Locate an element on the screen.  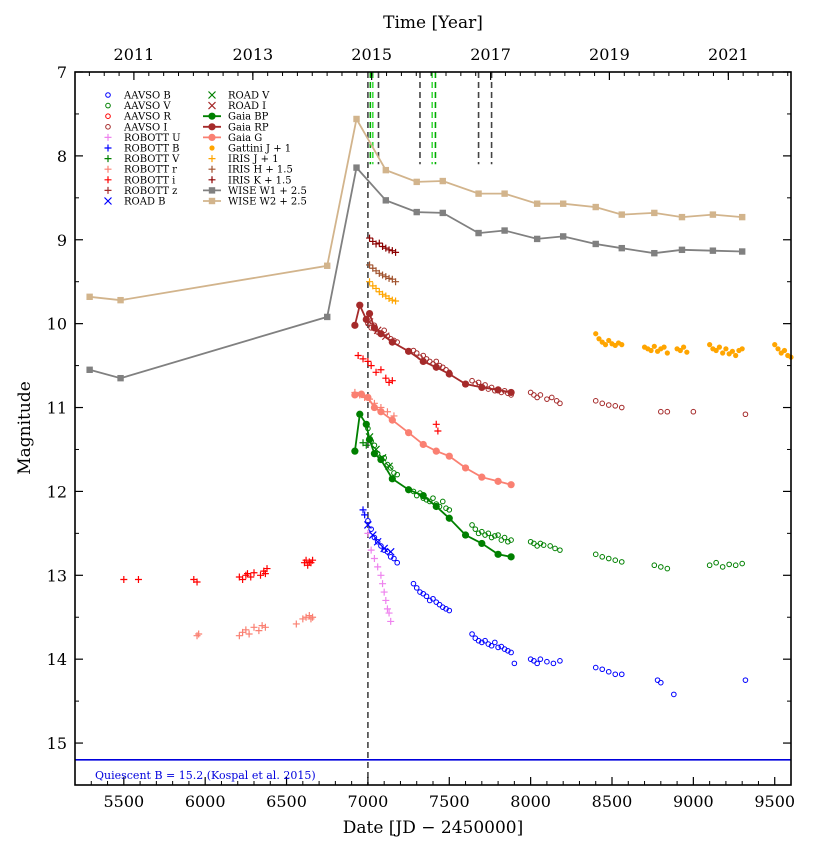
x-tick-label: 6500 is located at coordinates (286, 801).